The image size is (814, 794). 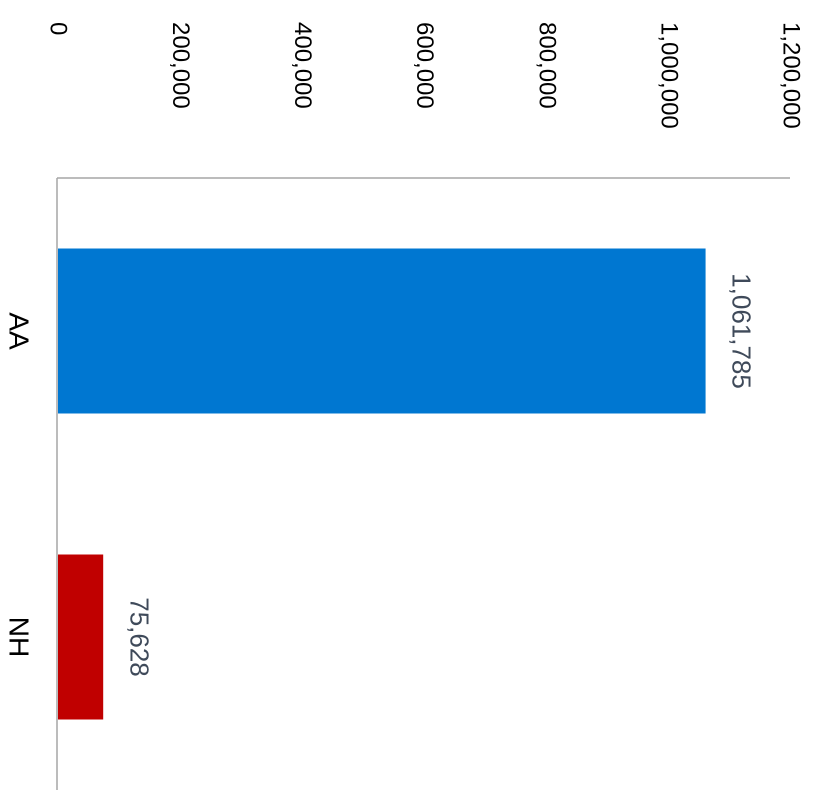 I want to click on data-label: 75,628, so click(x=139, y=637).